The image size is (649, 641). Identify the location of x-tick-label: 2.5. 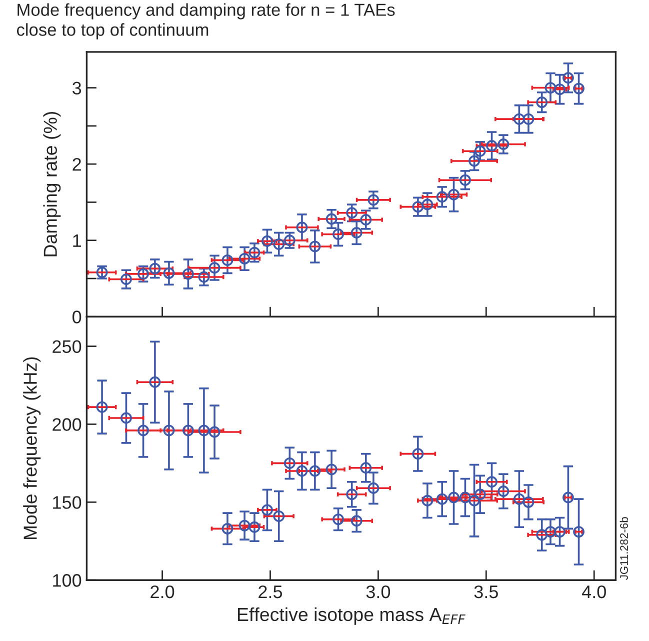
(270, 591).